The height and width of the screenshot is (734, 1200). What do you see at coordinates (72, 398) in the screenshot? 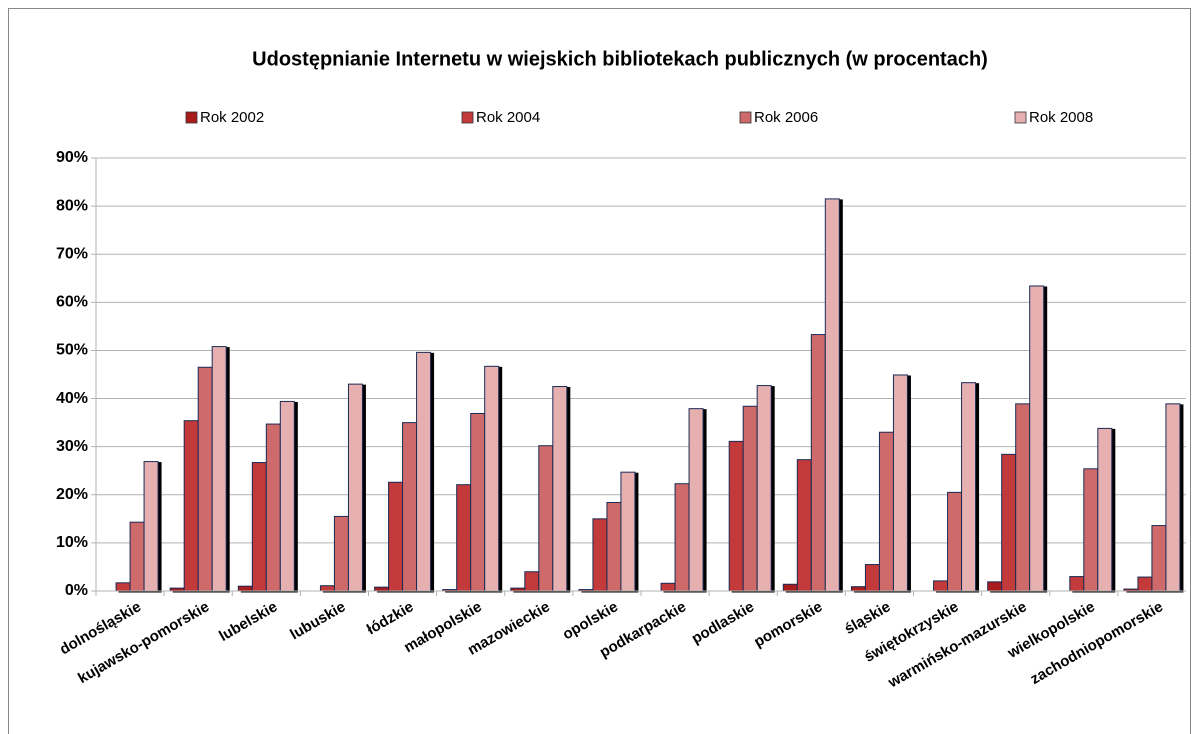
I see `y-tick-label: 40%` at bounding box center [72, 398].